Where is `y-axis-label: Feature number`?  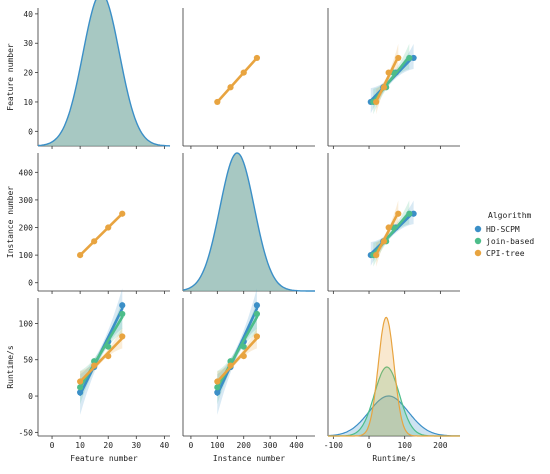 y-axis-label: Feature number is located at coordinates (10, 77).